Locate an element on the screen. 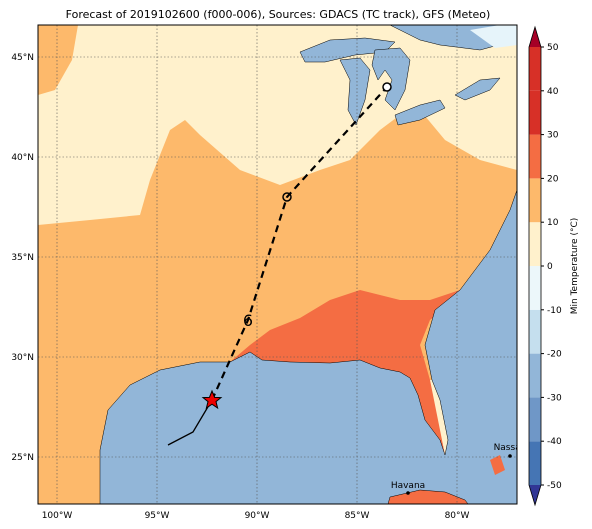 This screenshot has height=529, width=592. lon-label: 85°W is located at coordinates (357, 516).